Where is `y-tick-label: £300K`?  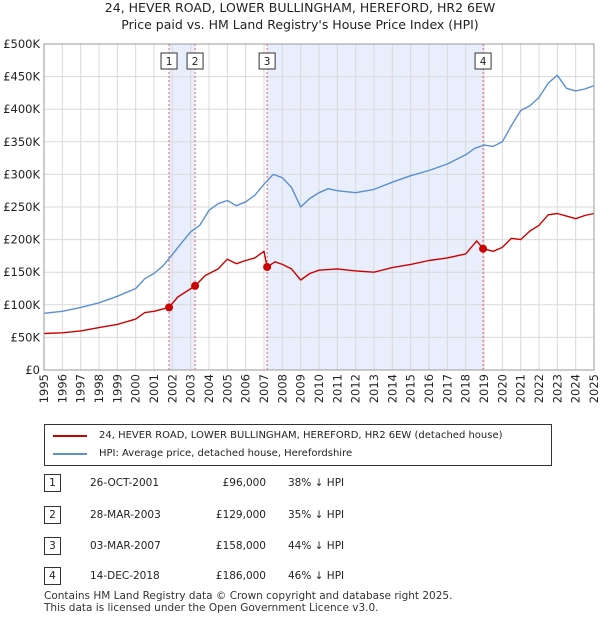
y-tick-label: £300K is located at coordinates (21, 174).